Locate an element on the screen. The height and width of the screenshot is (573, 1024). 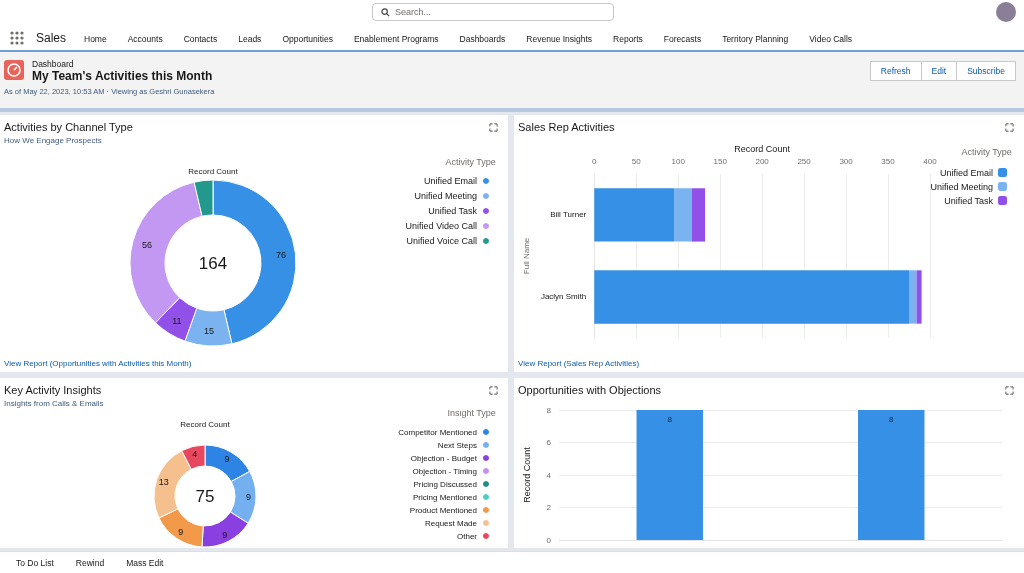
text: Forecasts is located at coordinates (682, 39).